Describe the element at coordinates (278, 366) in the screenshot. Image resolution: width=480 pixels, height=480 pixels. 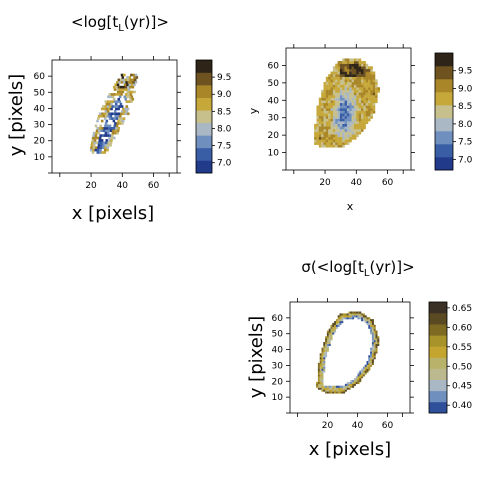
I see `y-tick-label: 30` at that location.